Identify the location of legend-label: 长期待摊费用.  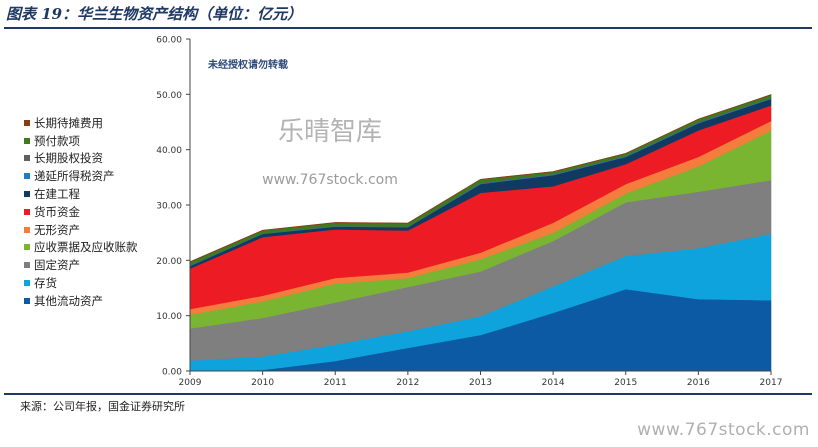
(68, 122).